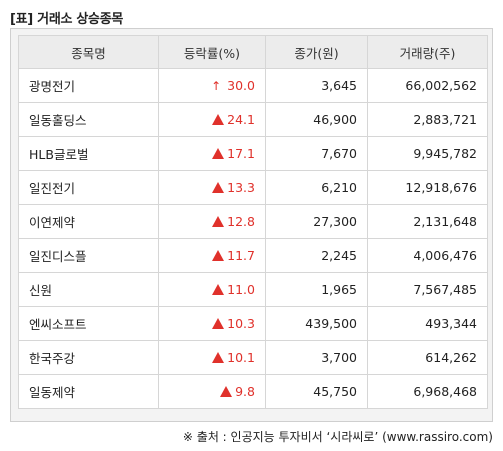  What do you see at coordinates (241, 85) in the screenshot?
I see `change-rate-value: 30.0` at bounding box center [241, 85].